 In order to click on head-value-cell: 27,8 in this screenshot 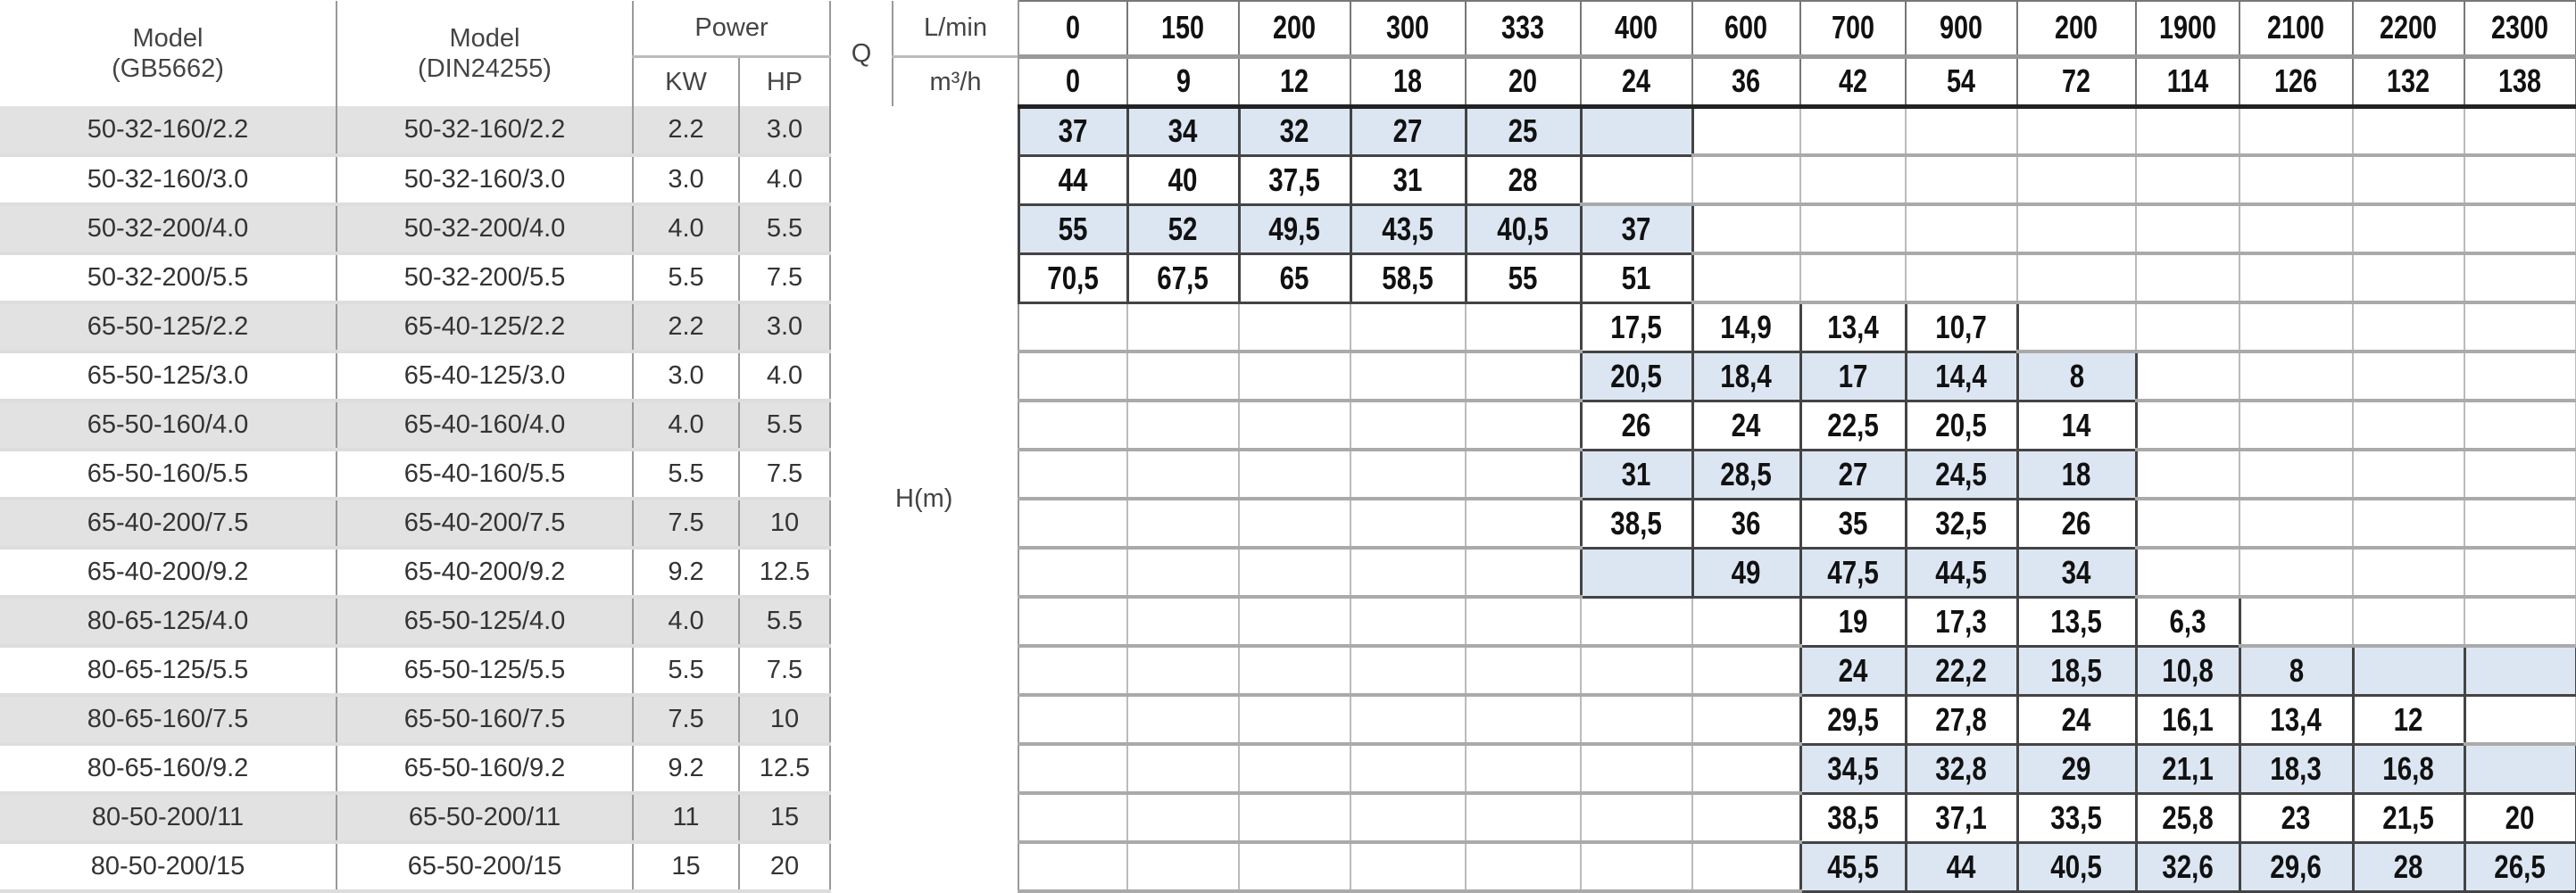, I will do `click(1961, 719)`.